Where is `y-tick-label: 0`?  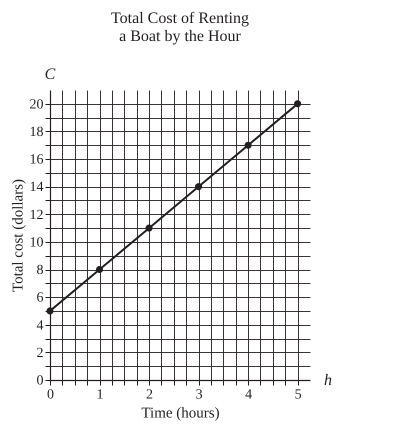
y-tick-label: 0 is located at coordinates (40, 381).